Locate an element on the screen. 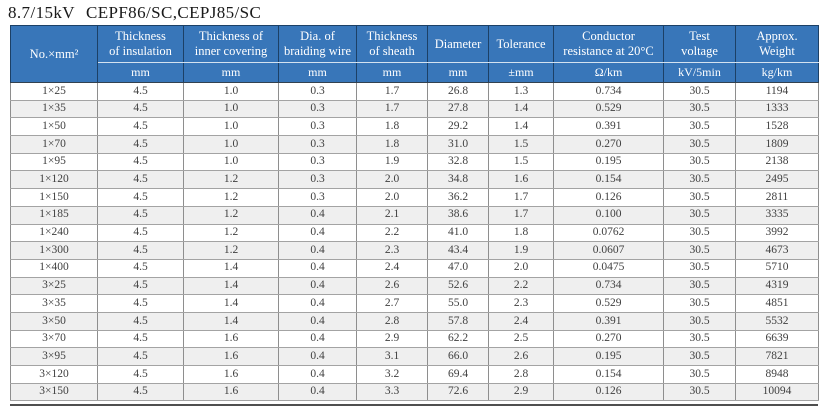  col-header-size: No.×mm² is located at coordinates (54, 54).